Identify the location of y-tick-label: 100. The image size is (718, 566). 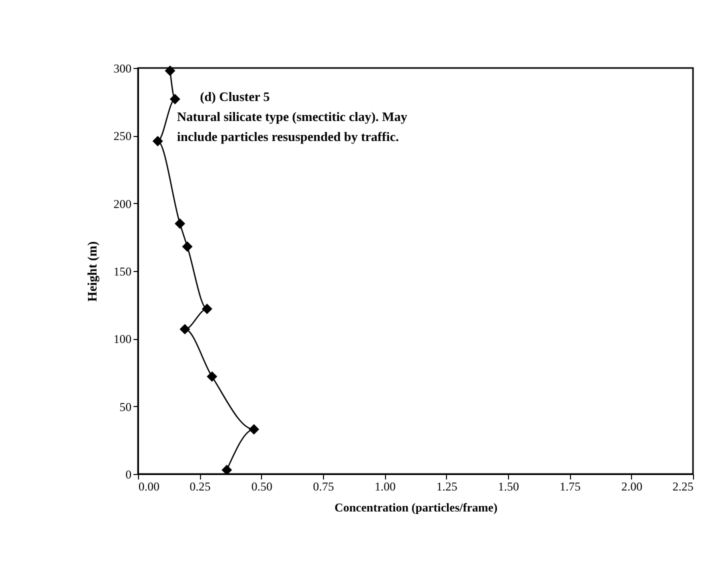
(123, 339).